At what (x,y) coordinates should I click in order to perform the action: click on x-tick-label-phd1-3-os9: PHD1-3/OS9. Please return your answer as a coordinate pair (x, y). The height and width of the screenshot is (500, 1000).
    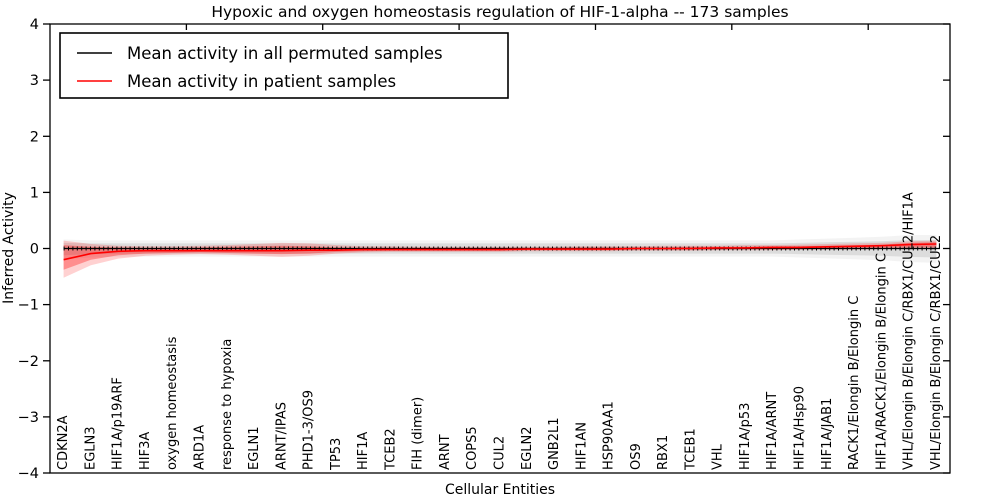
    Looking at the image, I should click on (309, 430).